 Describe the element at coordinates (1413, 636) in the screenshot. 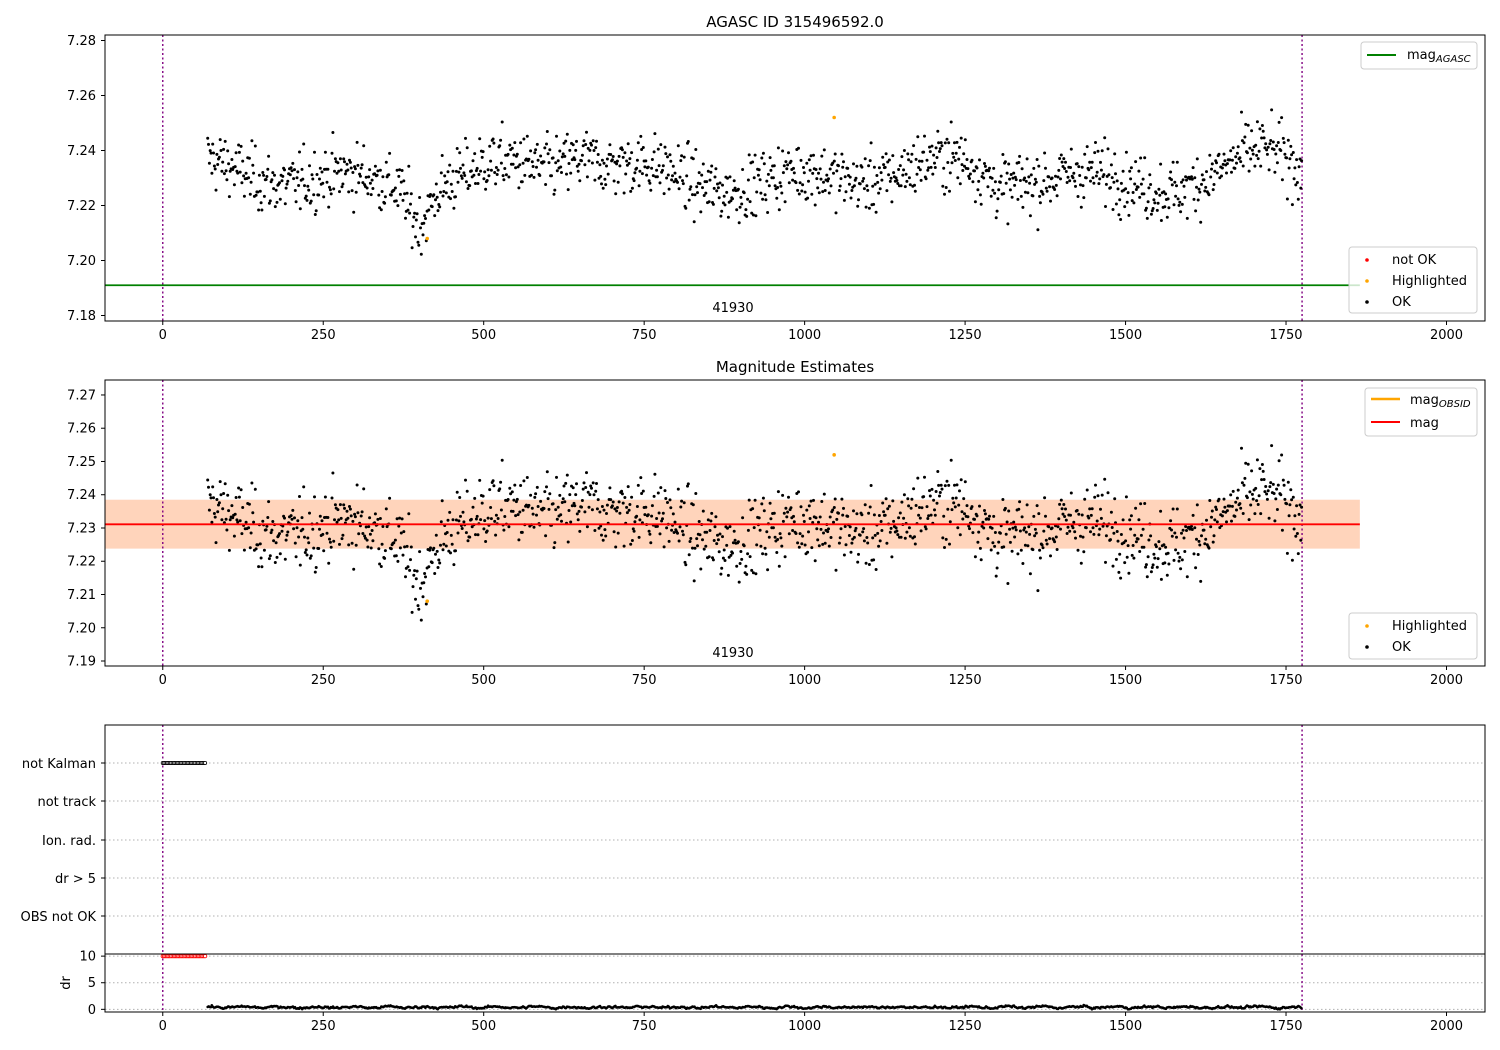

I see `estimates-legend-lower: Highlighted OK` at that location.